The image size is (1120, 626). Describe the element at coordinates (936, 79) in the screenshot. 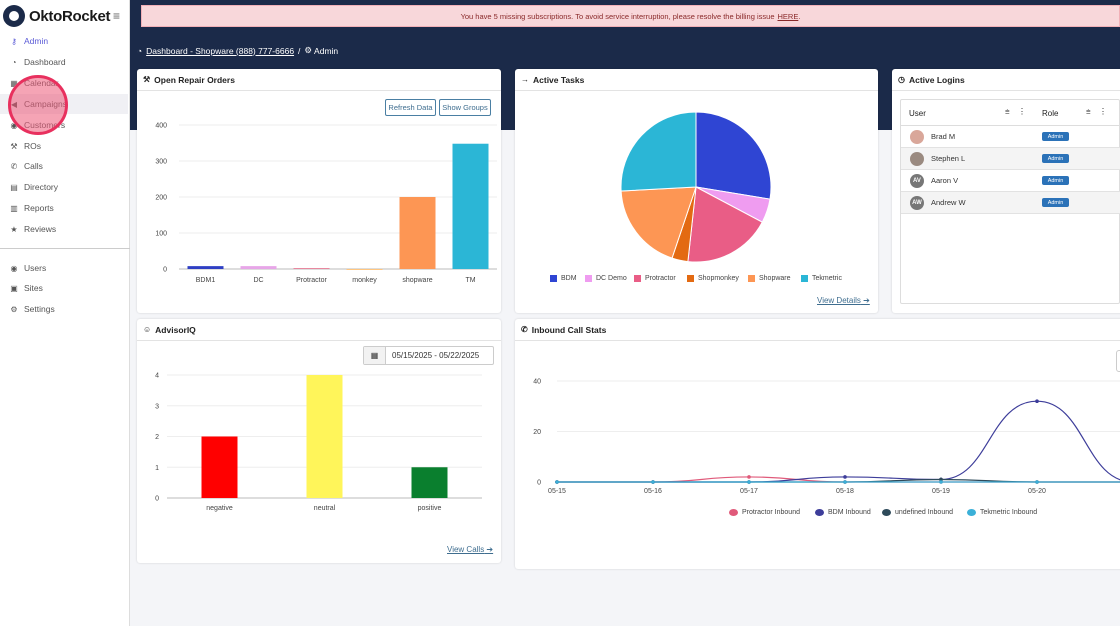

I see `card-title: Active Logins` at that location.